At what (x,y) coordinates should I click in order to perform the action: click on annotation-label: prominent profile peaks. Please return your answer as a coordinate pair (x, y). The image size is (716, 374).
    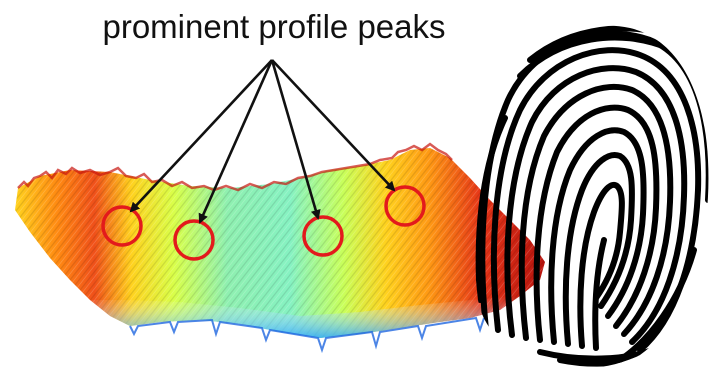
    Looking at the image, I should click on (274, 26).